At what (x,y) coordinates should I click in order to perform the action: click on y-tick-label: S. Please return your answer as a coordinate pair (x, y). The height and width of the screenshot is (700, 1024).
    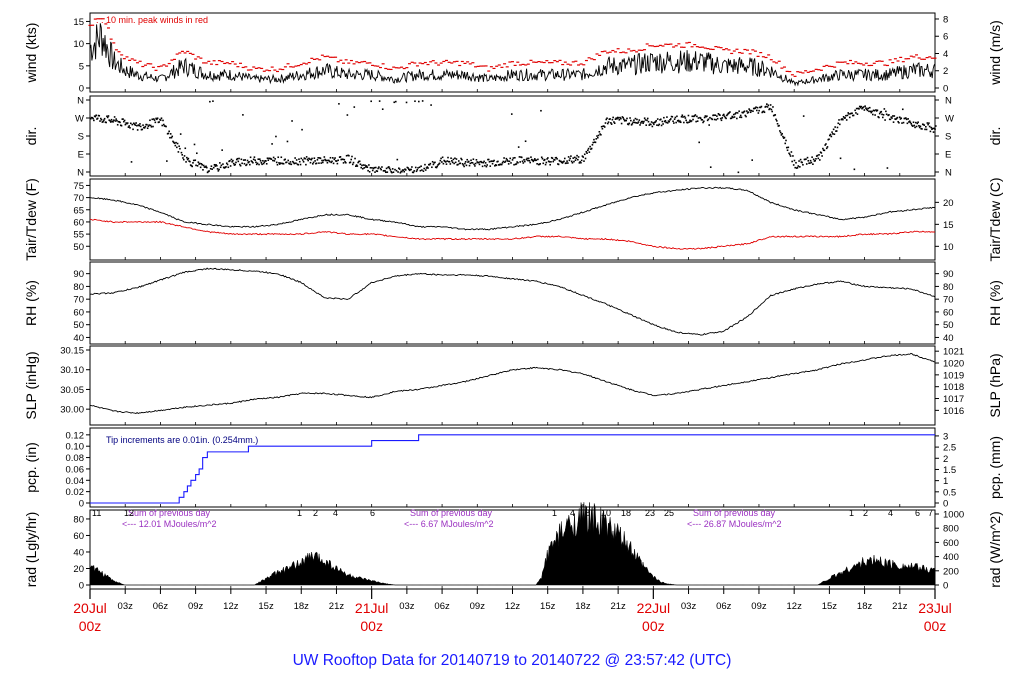
    Looking at the image, I should click on (81, 137).